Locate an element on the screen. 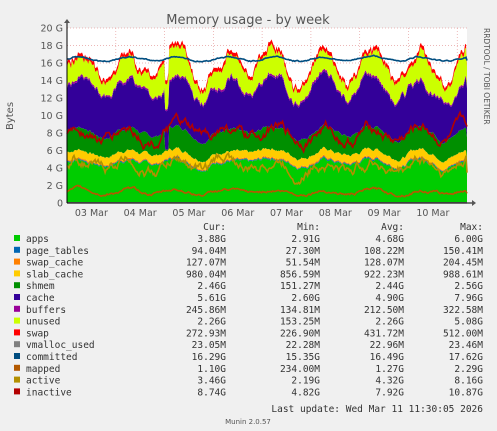 The height and width of the screenshot is (431, 497). legend-max-apps: 6.00G is located at coordinates (468, 239).